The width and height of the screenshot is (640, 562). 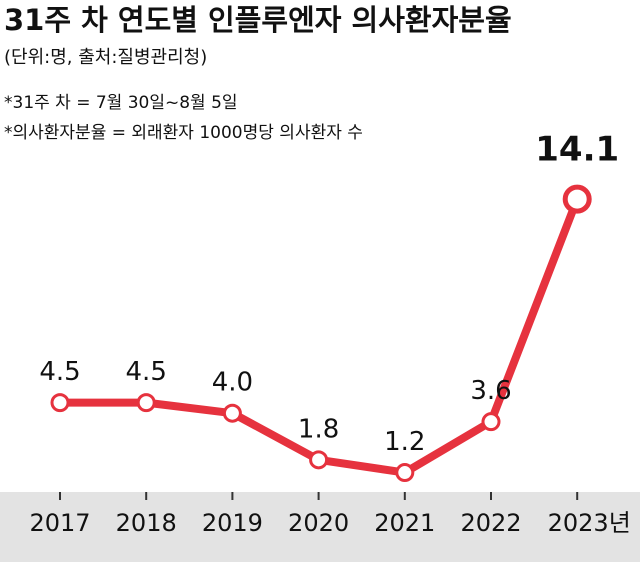 I want to click on x-tick-label: 2017, so click(x=59, y=523).